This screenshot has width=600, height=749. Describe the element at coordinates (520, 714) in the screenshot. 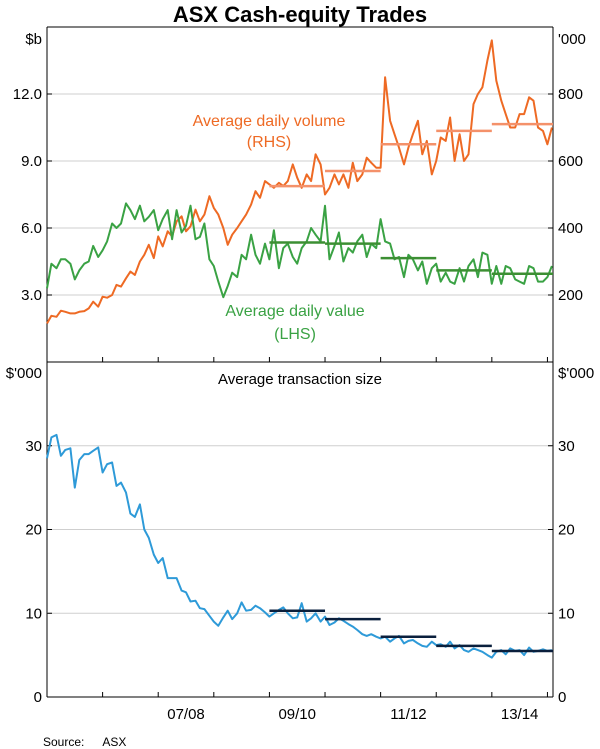

I see `x-tick-label: 13/14` at that location.